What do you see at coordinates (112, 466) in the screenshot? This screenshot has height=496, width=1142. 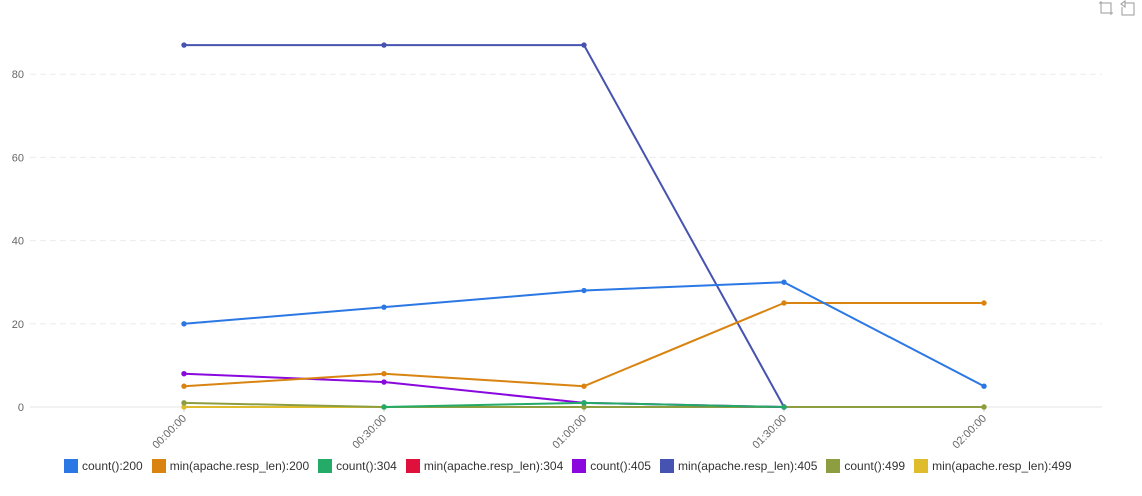 I see `legend-label: count():200` at bounding box center [112, 466].